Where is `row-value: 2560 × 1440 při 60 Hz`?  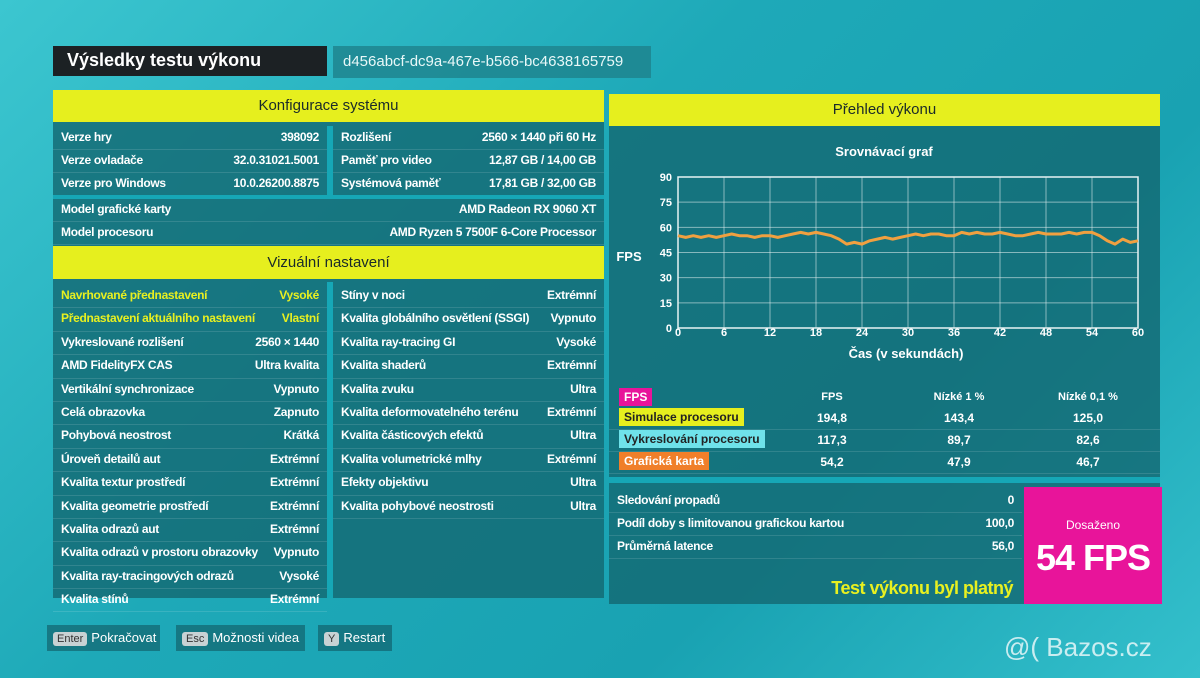
row-value: 2560 × 1440 při 60 Hz is located at coordinates (538, 137).